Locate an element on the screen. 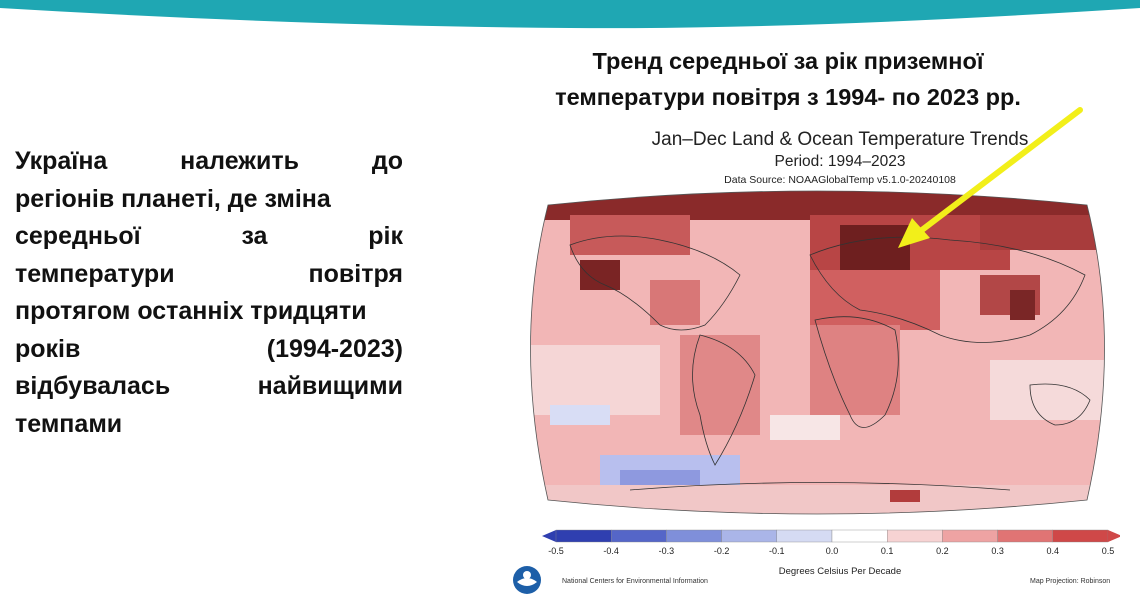 The height and width of the screenshot is (600, 1140). colorbar-label: Degrees Celsius Per Decade is located at coordinates (840, 571).